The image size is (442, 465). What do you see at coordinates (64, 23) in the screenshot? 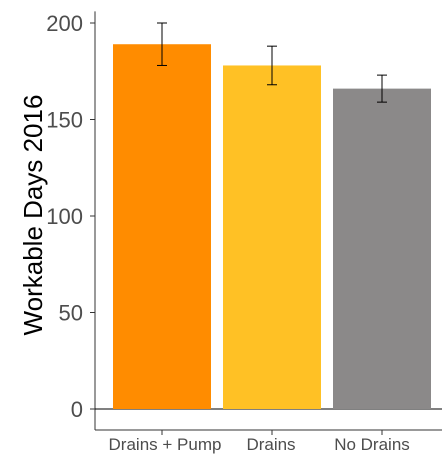
I see `y-tick-label: 200` at bounding box center [64, 23].